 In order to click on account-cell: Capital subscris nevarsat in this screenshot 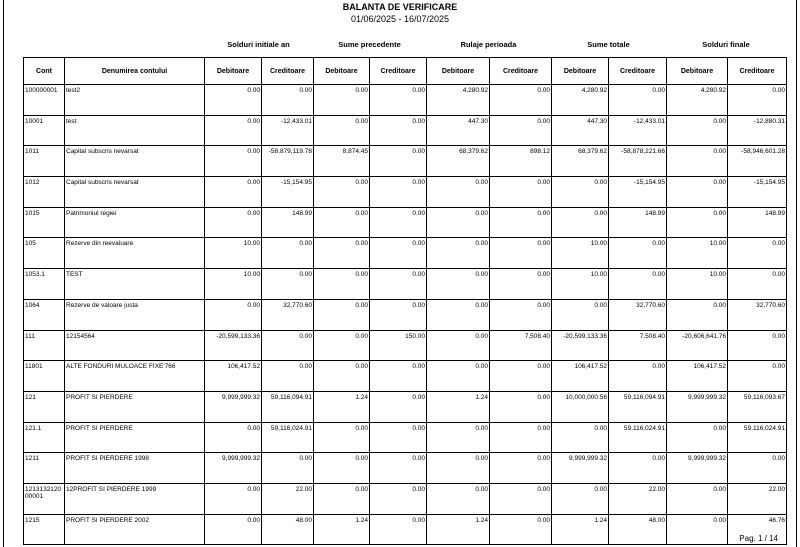, I will do `click(134, 192)`.